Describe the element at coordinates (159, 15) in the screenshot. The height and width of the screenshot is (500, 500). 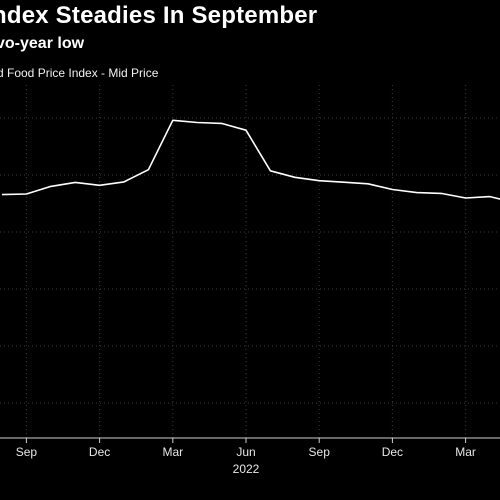
I see `chart-title: ndex Steadies In September` at that location.